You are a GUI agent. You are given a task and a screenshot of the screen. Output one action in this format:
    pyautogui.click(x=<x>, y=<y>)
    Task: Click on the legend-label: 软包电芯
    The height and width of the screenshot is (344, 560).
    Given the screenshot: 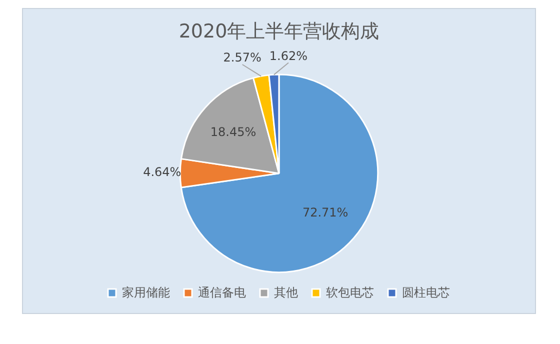 What is the action you would take?
    pyautogui.click(x=350, y=292)
    